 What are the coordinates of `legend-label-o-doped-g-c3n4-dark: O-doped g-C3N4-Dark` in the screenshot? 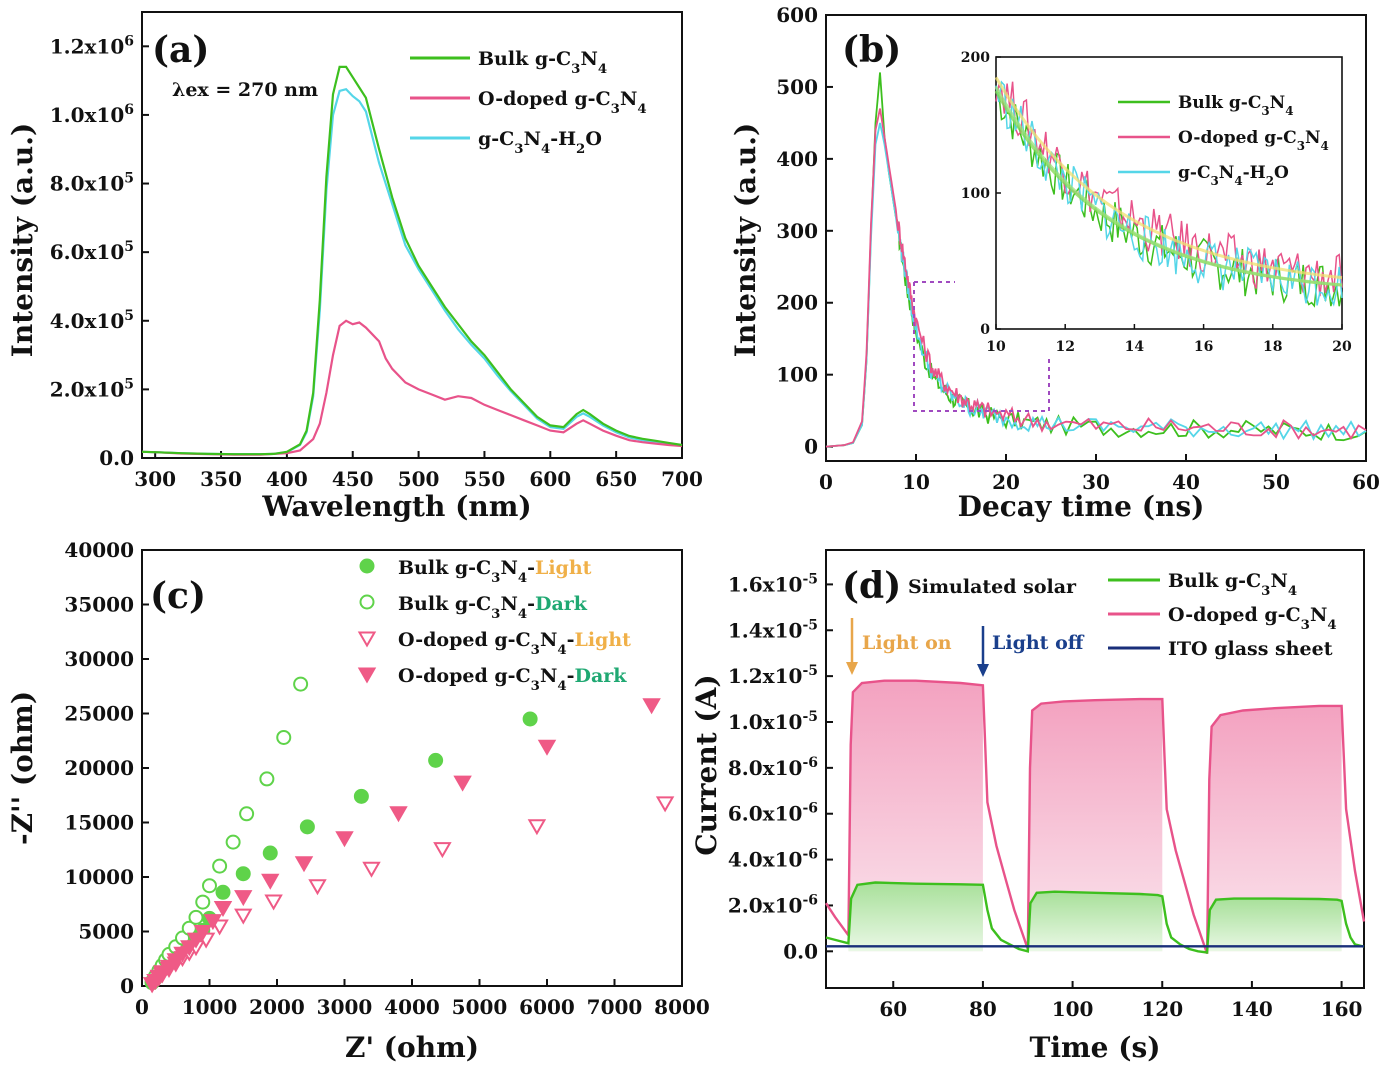 It's located at (512, 679).